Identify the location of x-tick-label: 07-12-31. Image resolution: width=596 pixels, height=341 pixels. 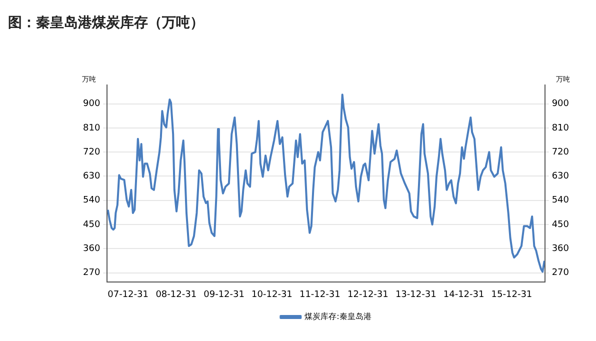
(128, 295).